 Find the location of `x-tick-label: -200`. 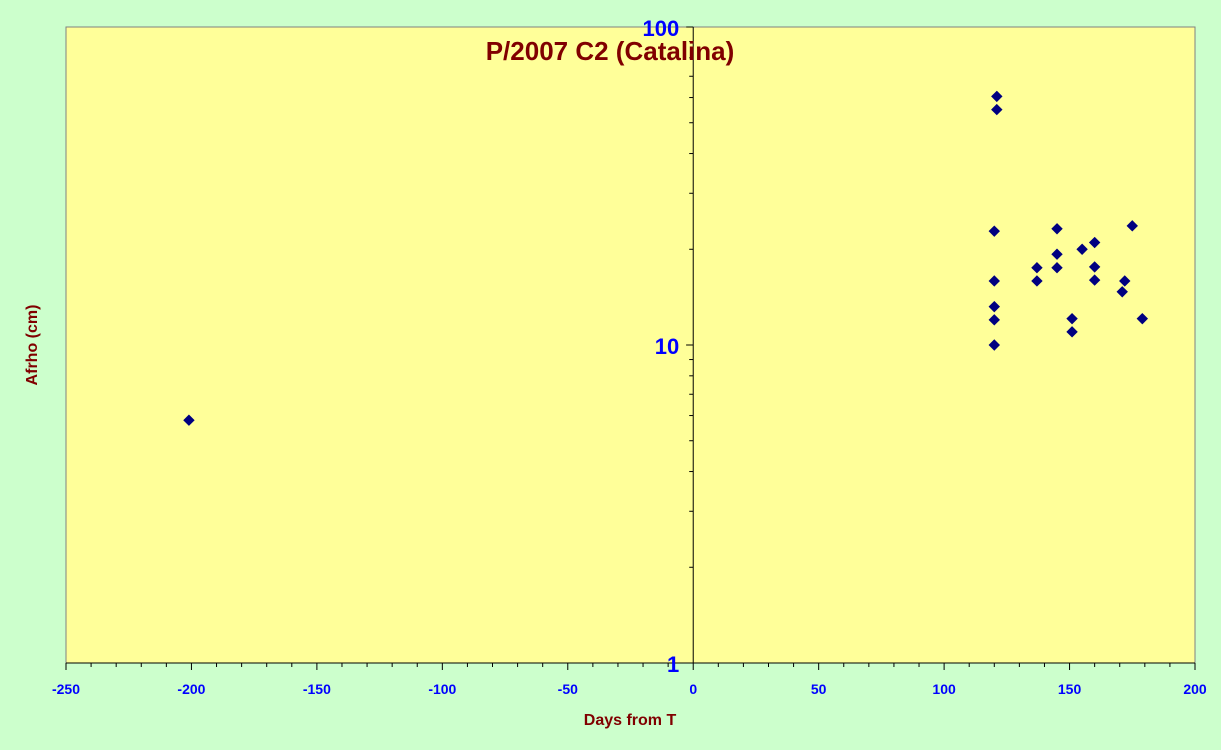

x-tick-label: -200 is located at coordinates (191, 689).